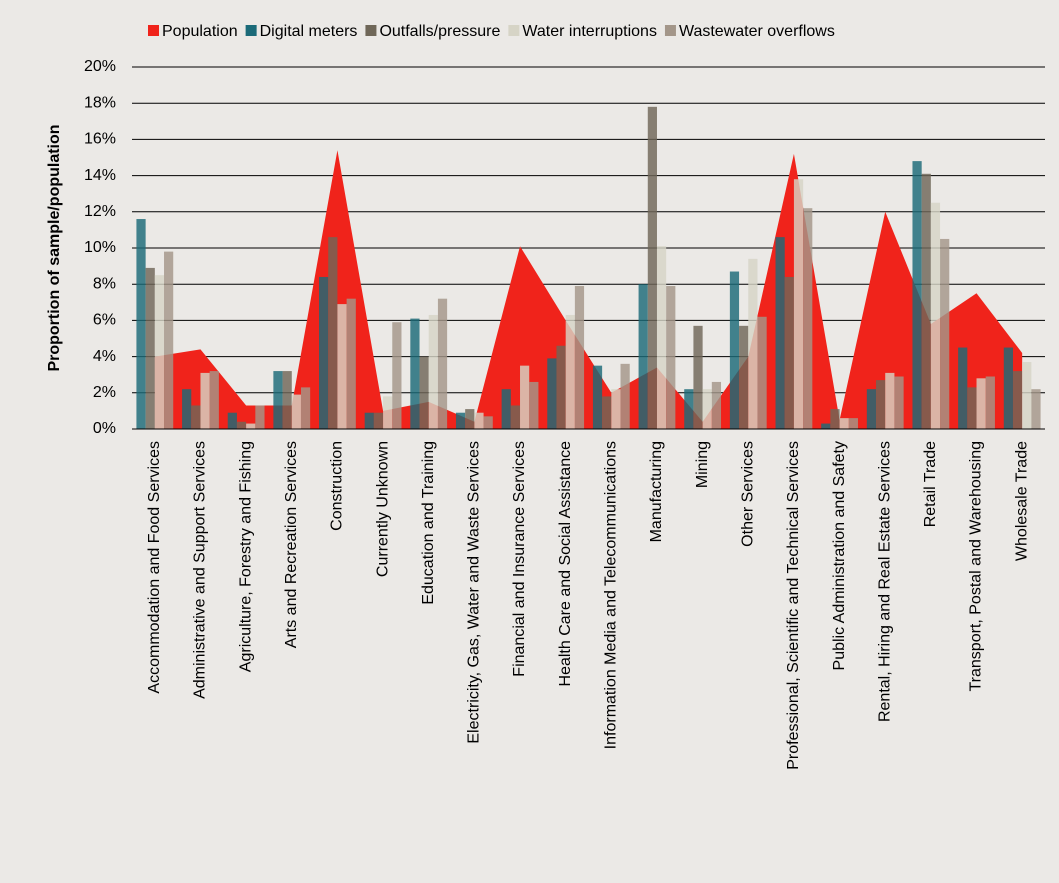 The image size is (1059, 883). Describe the element at coordinates (100, 211) in the screenshot. I see `y-tick-label: 12%` at that location.